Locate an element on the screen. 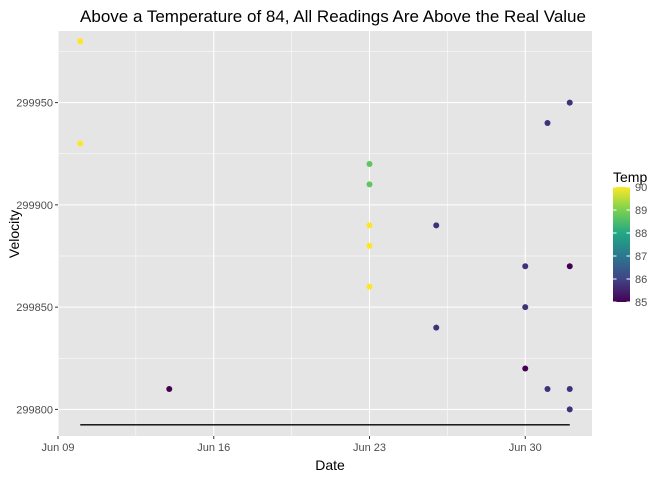 The height and width of the screenshot is (480, 672). legend-tick-label: 85 is located at coordinates (641, 303).